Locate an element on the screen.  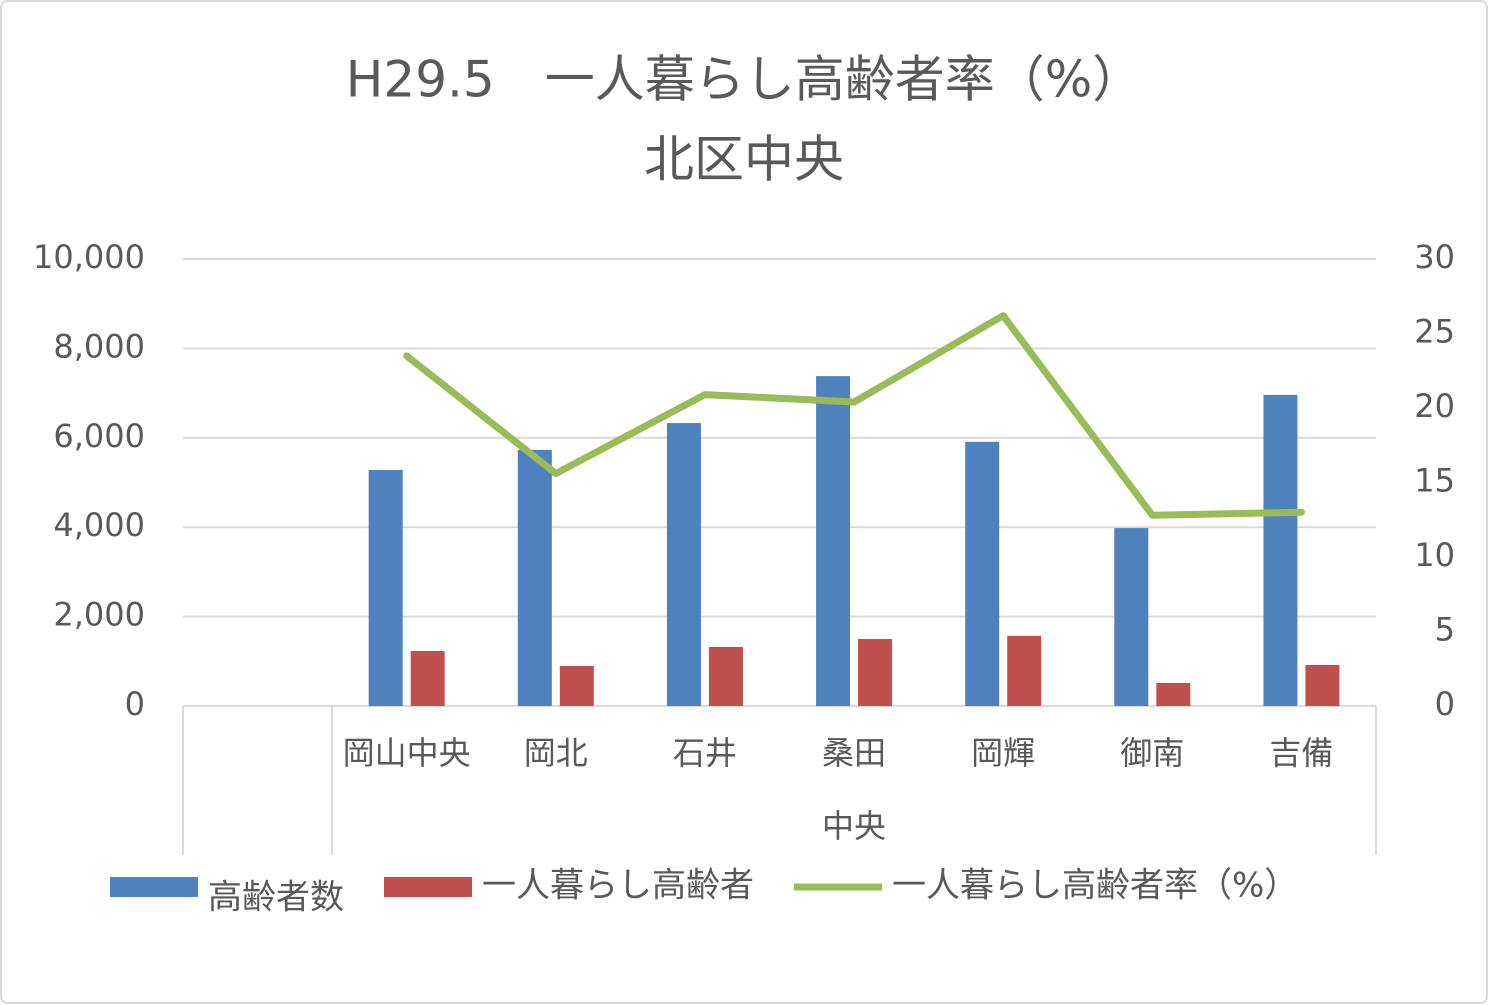
x-tick-label: 石井 is located at coordinates (705, 753).